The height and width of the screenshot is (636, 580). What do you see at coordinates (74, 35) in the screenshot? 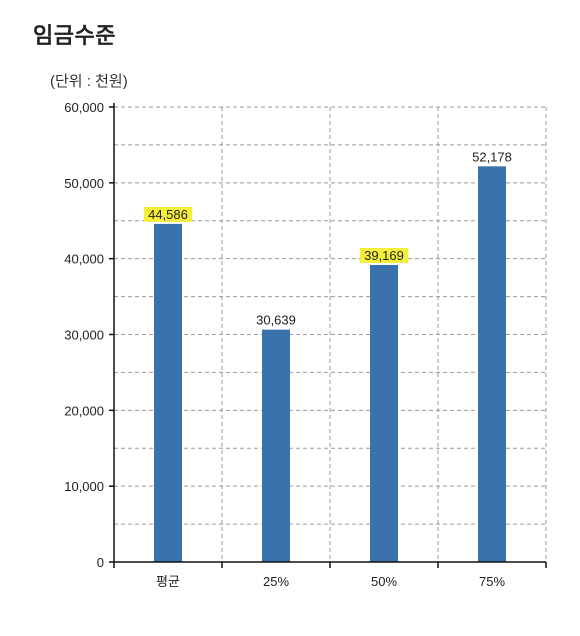
I see `chart-title: 임금수준` at bounding box center [74, 35].